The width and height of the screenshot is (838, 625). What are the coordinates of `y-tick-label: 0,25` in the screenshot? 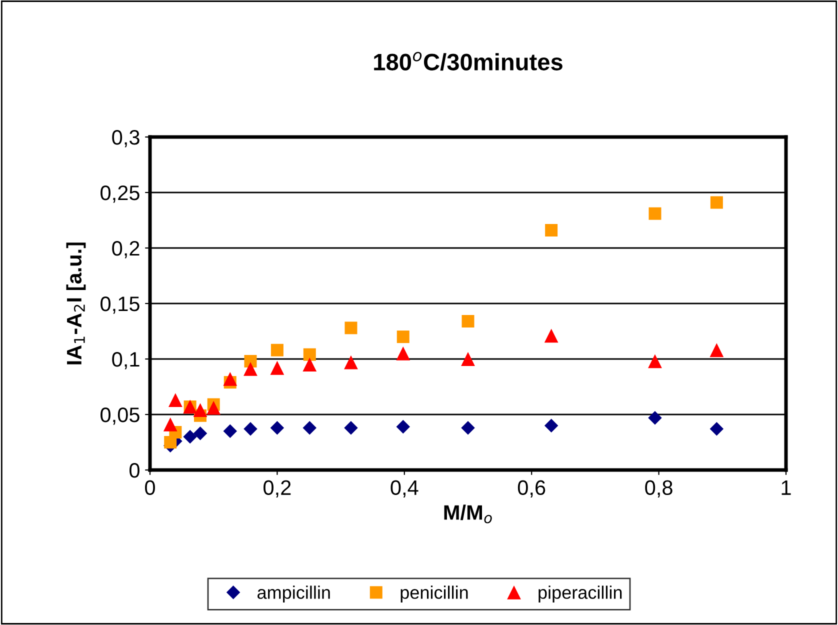 It's located at (120, 194).